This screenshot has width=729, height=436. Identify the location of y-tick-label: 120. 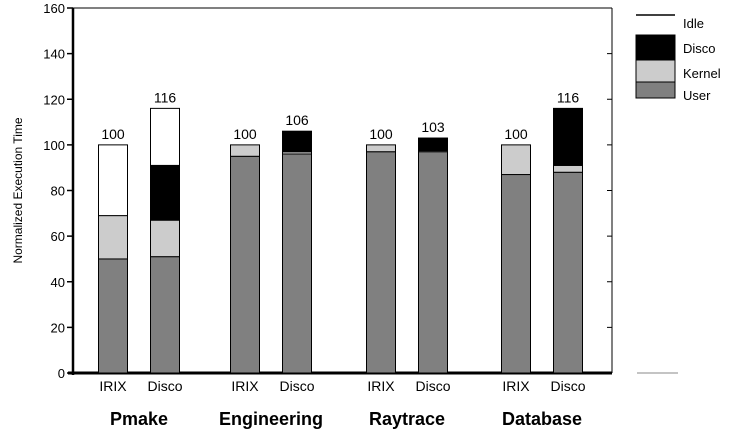
(54, 99).